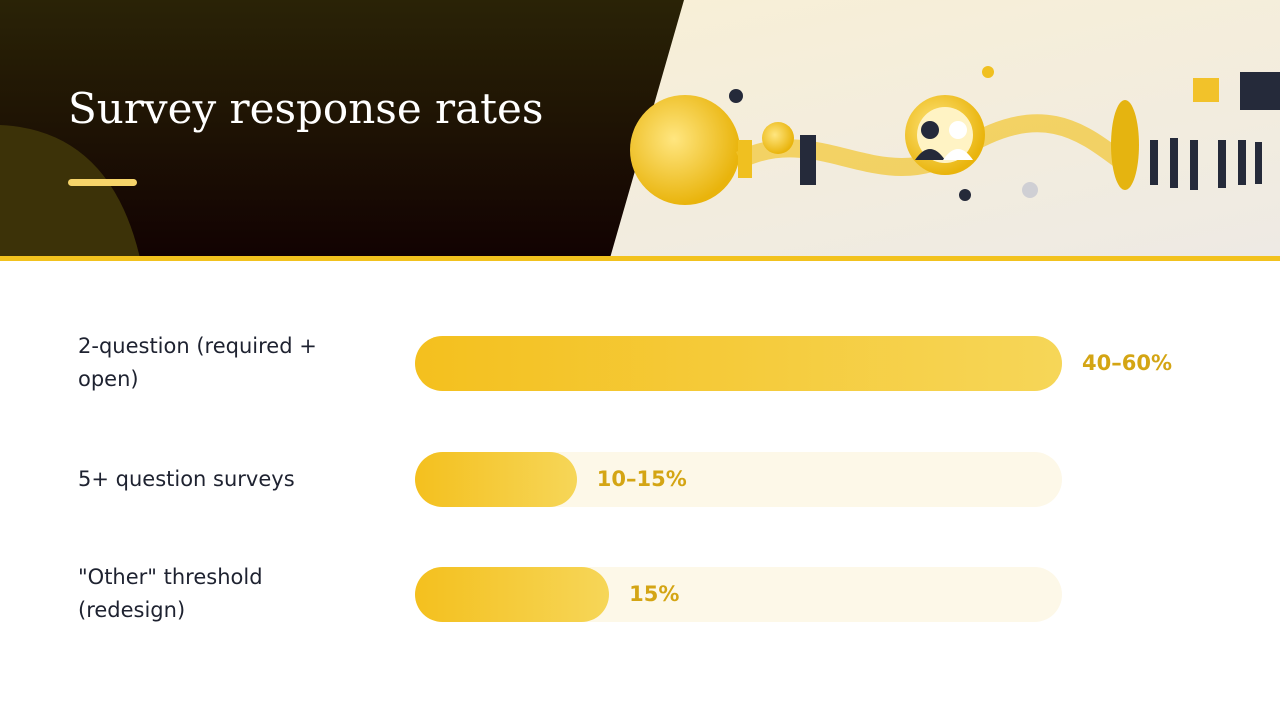  I want to click on value-label: 15%, so click(654, 593).